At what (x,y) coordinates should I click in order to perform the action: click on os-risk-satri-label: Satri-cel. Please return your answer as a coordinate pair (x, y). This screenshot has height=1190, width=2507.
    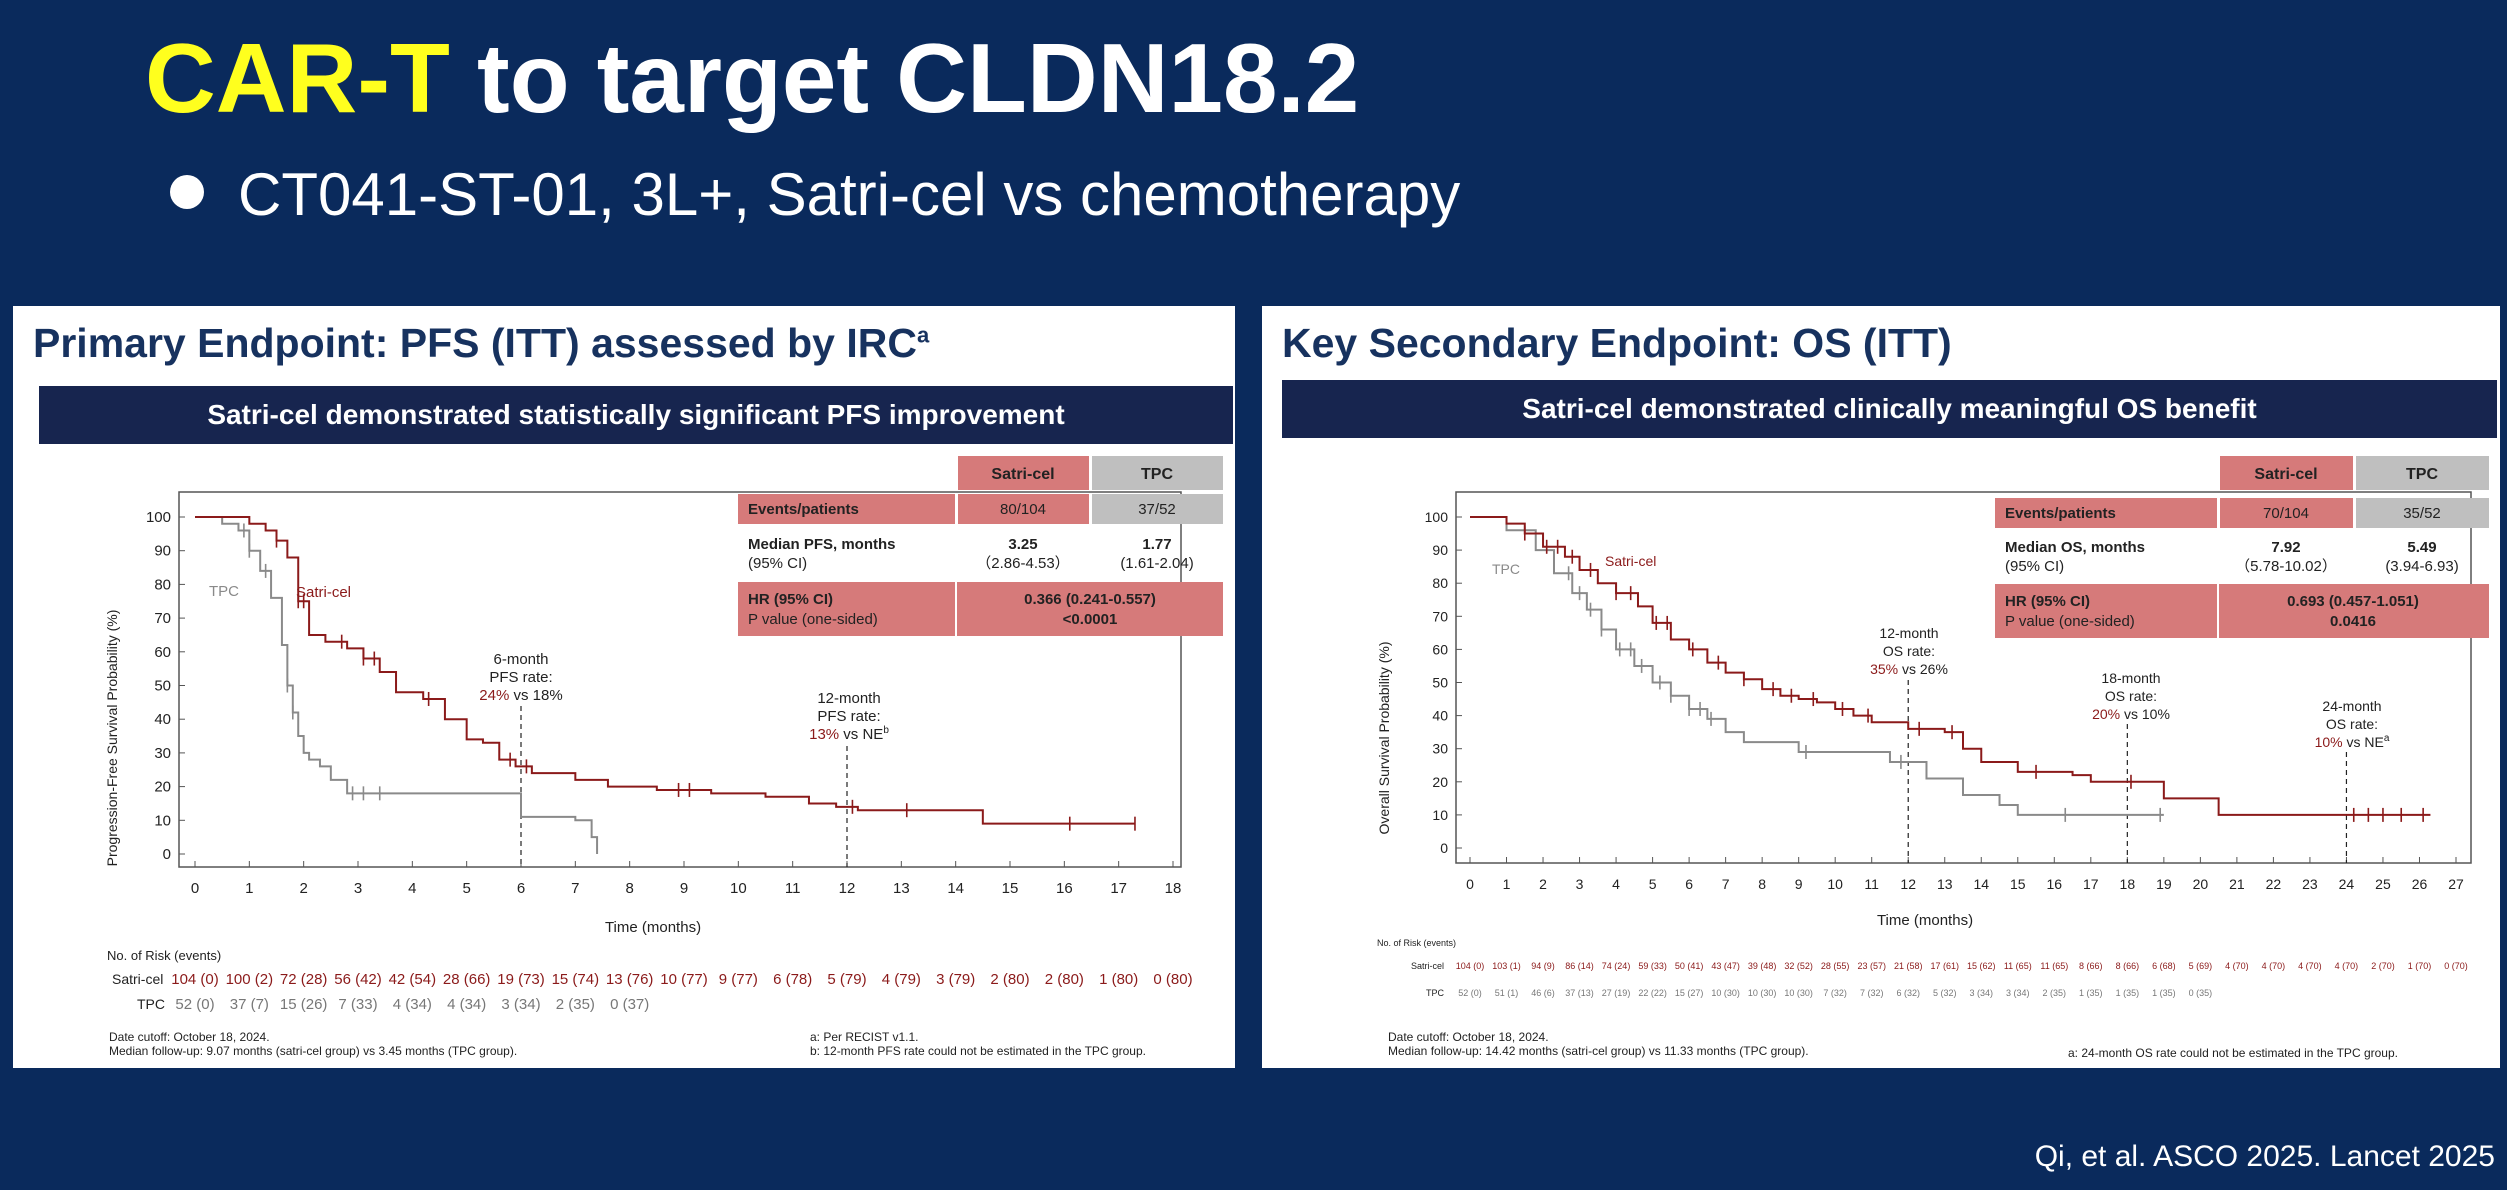
    Looking at the image, I should click on (1427, 966).